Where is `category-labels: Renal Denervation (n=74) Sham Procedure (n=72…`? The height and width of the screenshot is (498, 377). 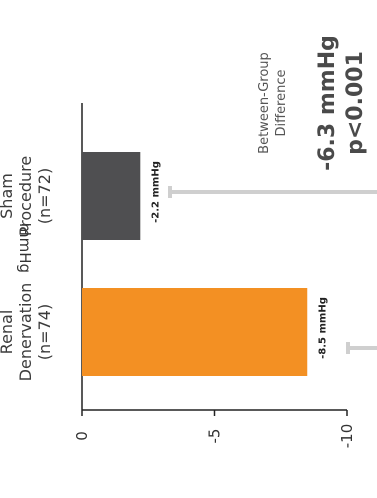 category-labels: Renal Denervation (n=74) Sham Procedure (n=72… is located at coordinates (27, 269).